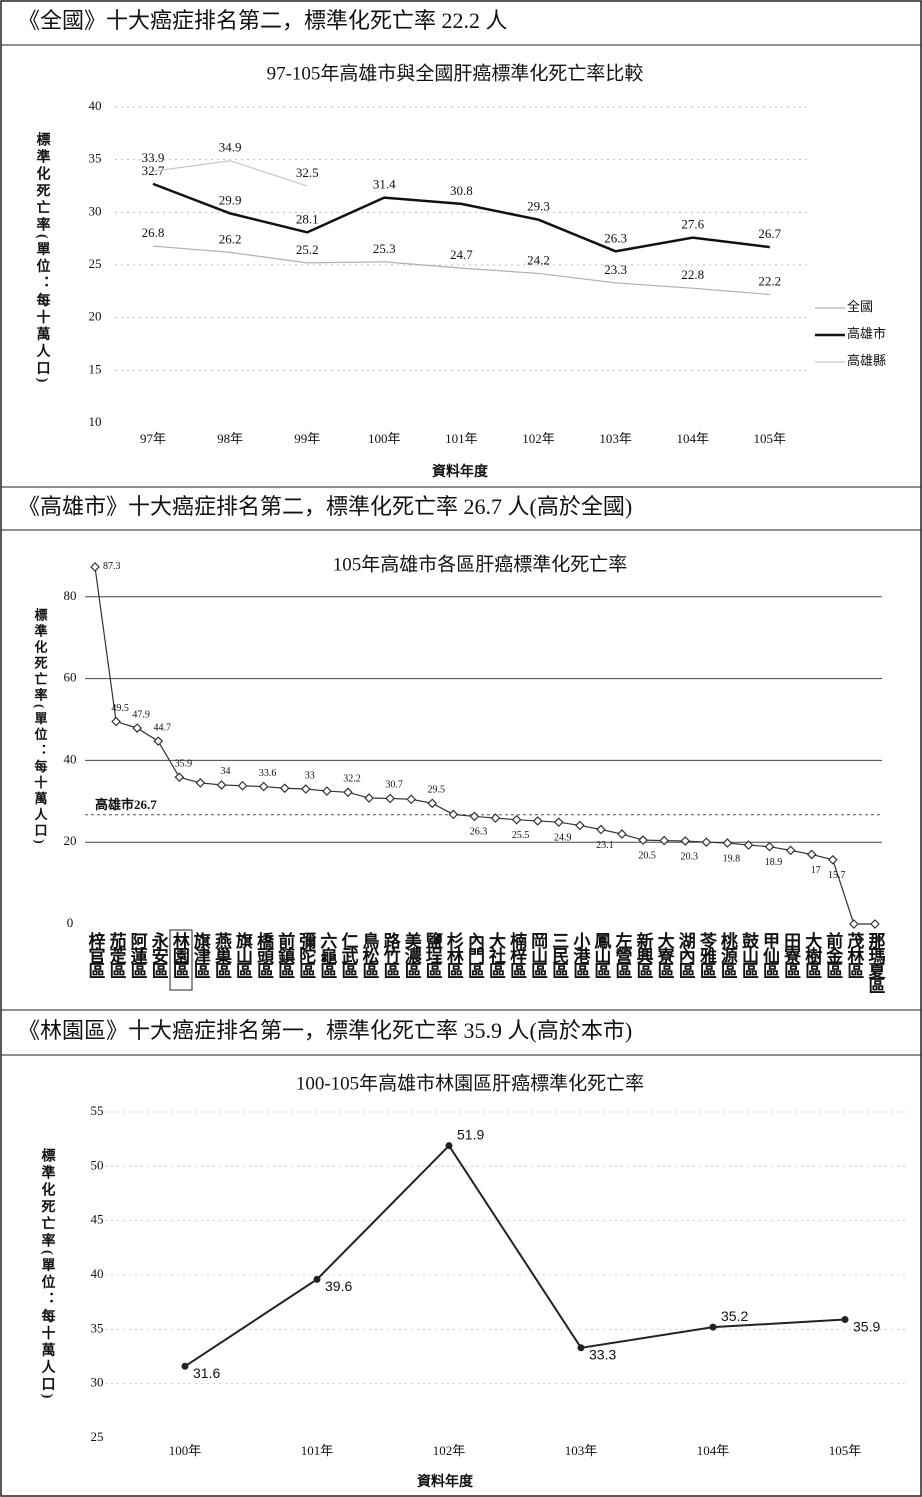  I want to click on chart-title: 97-105年高雄市與全國肝癌標準化死亡率比較, so click(455, 73).